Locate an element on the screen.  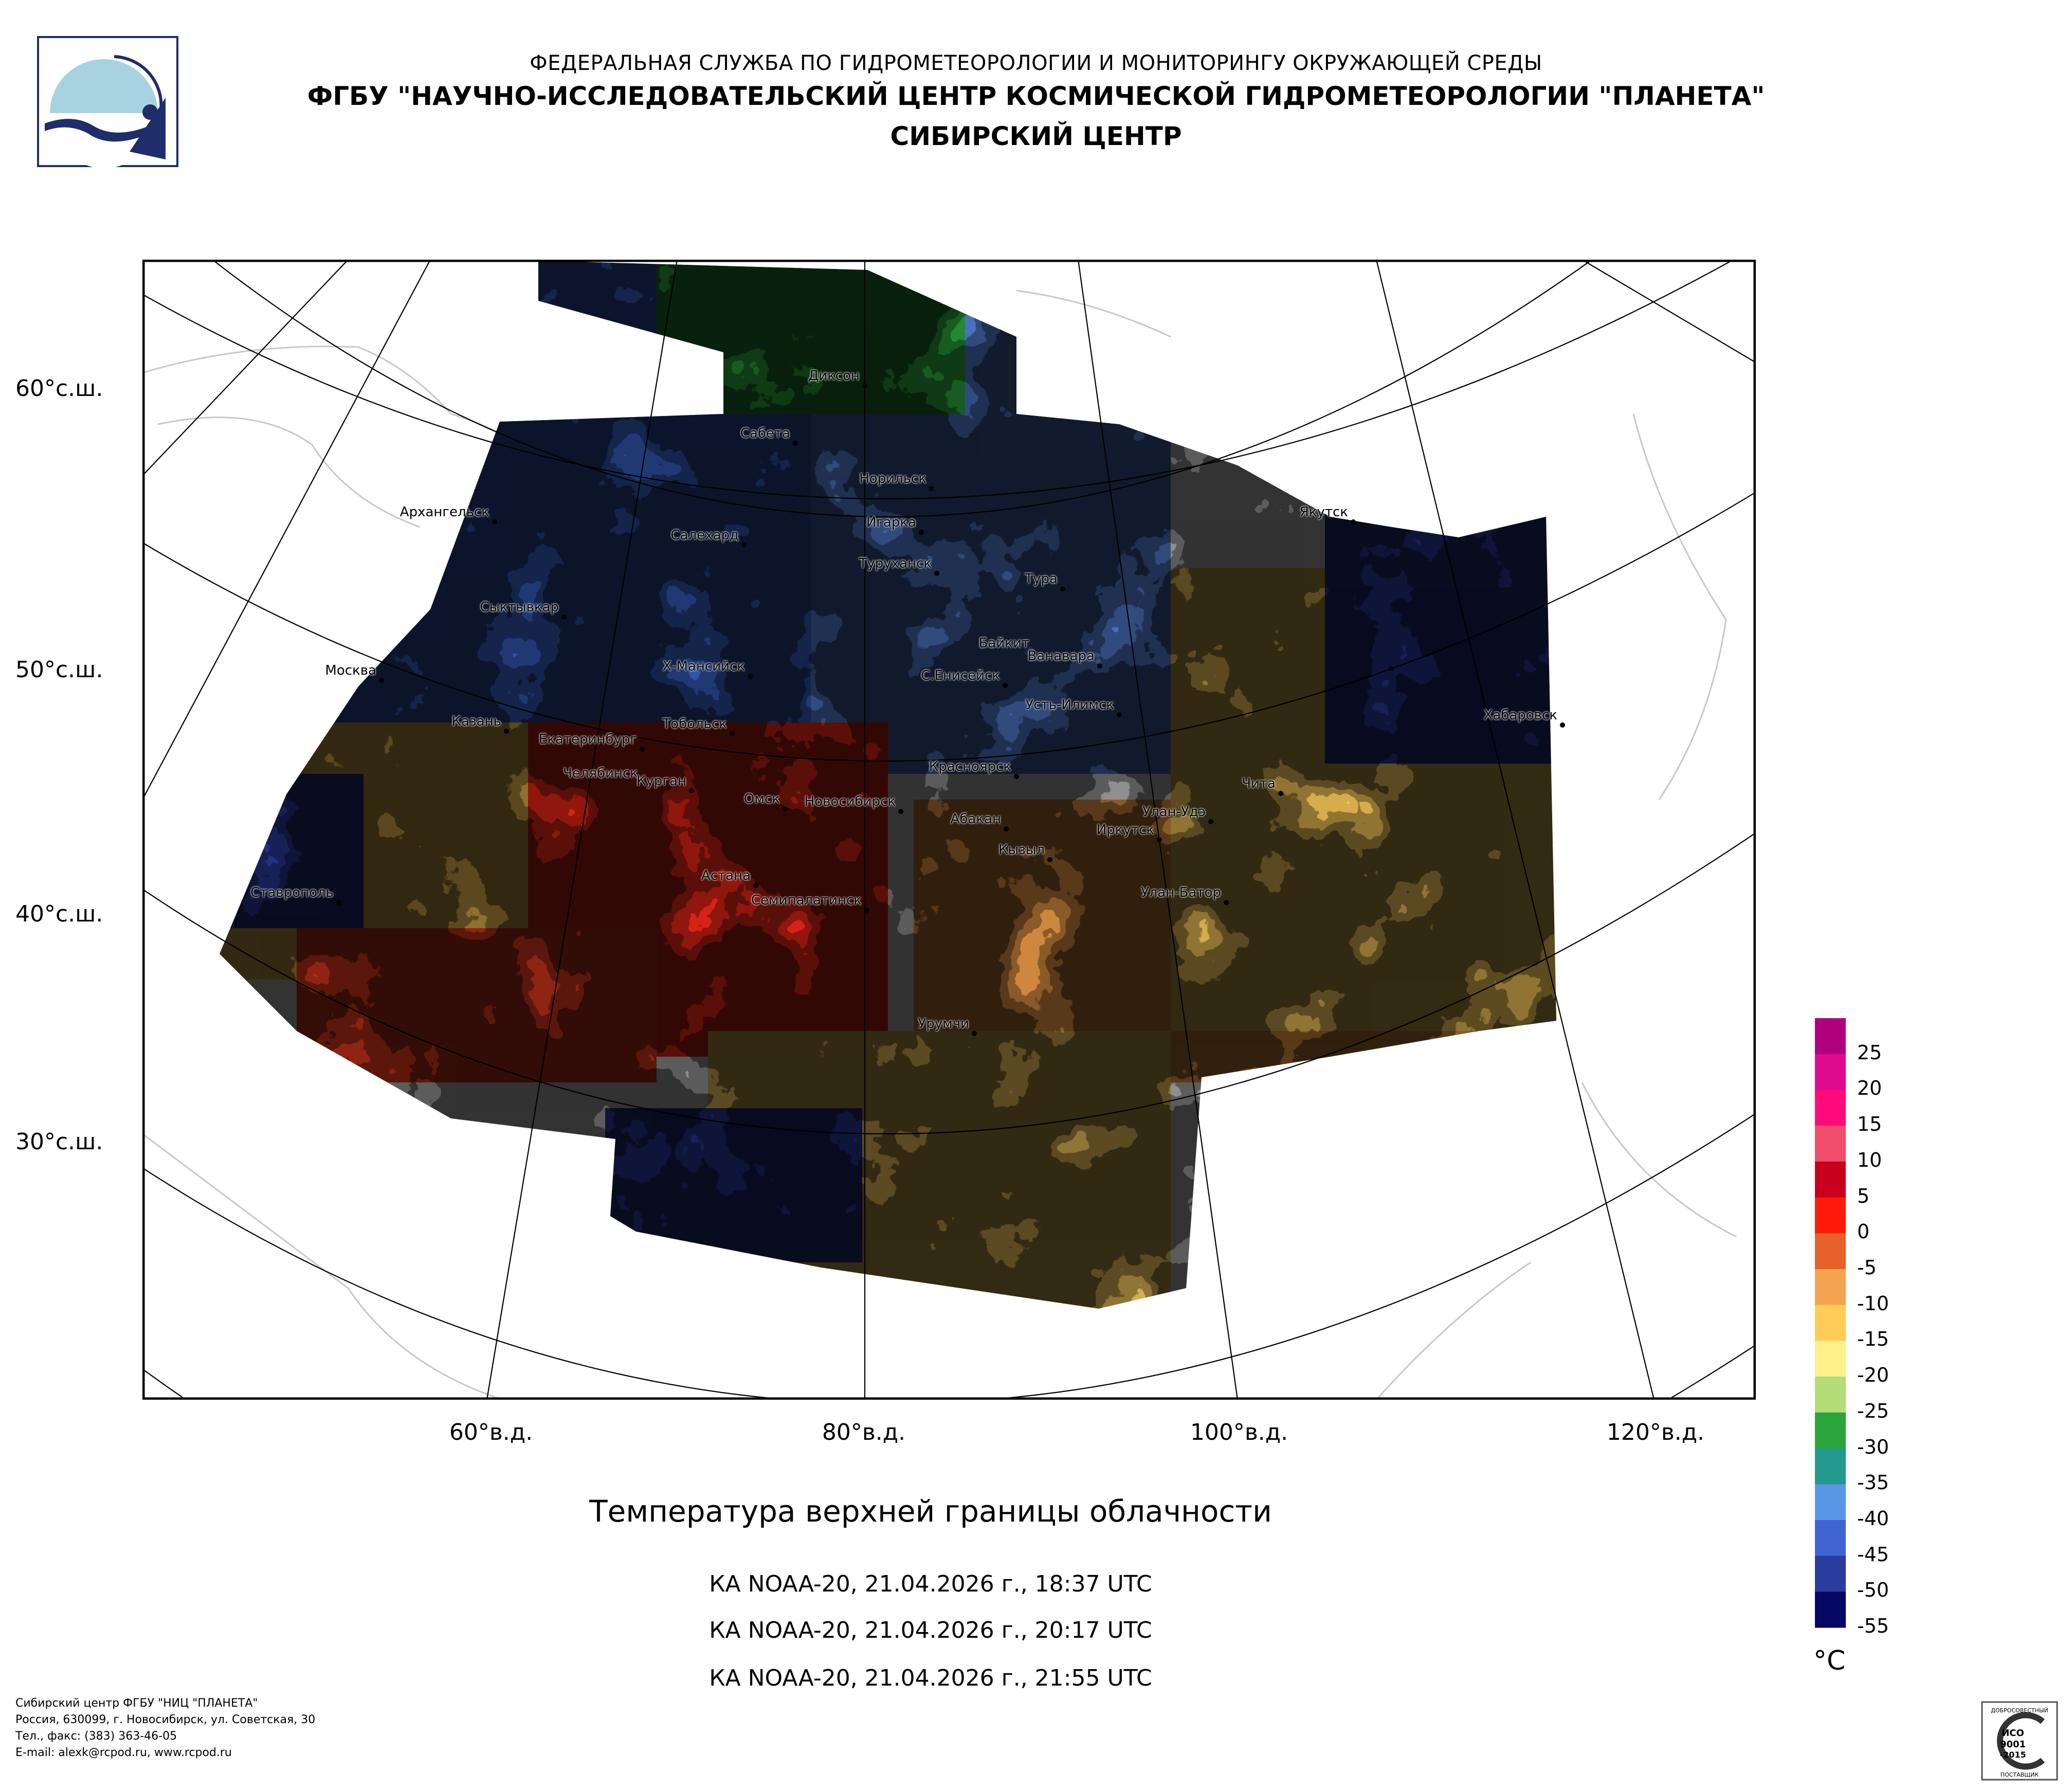
city-label: Ставрополь is located at coordinates (292, 893).